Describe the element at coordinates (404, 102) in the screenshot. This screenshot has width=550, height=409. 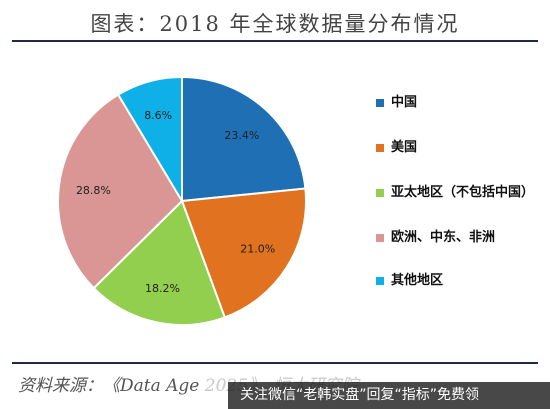
I see `legend-label-china: 中国` at that location.